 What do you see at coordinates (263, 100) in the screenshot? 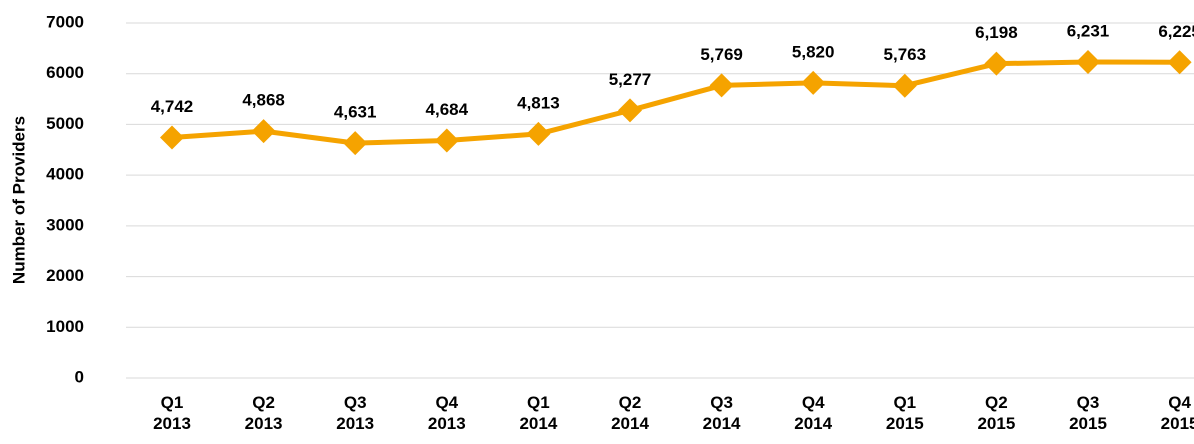
I see `data-label: 4,868` at bounding box center [263, 100].